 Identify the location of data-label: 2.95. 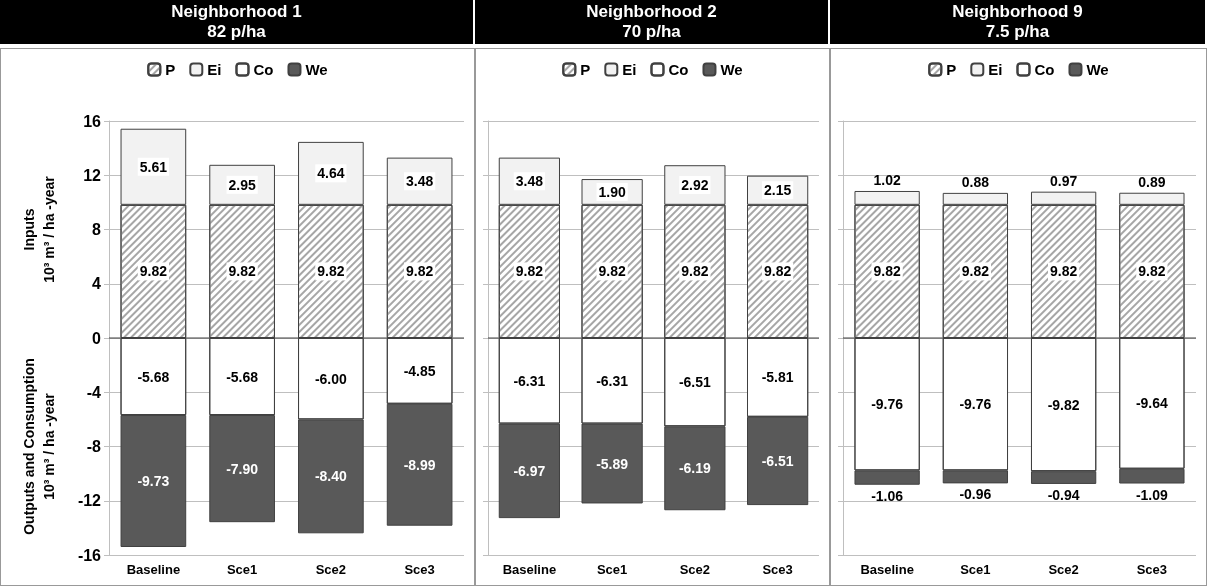
(242, 184).